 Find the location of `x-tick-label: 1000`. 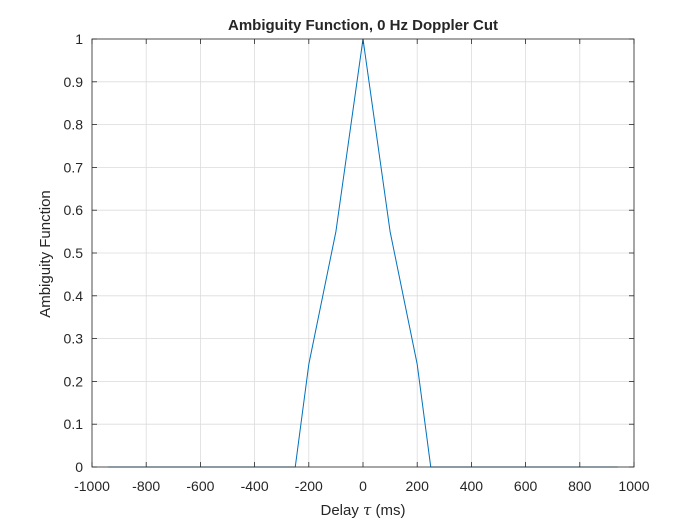

x-tick-label: 1000 is located at coordinates (633, 486).